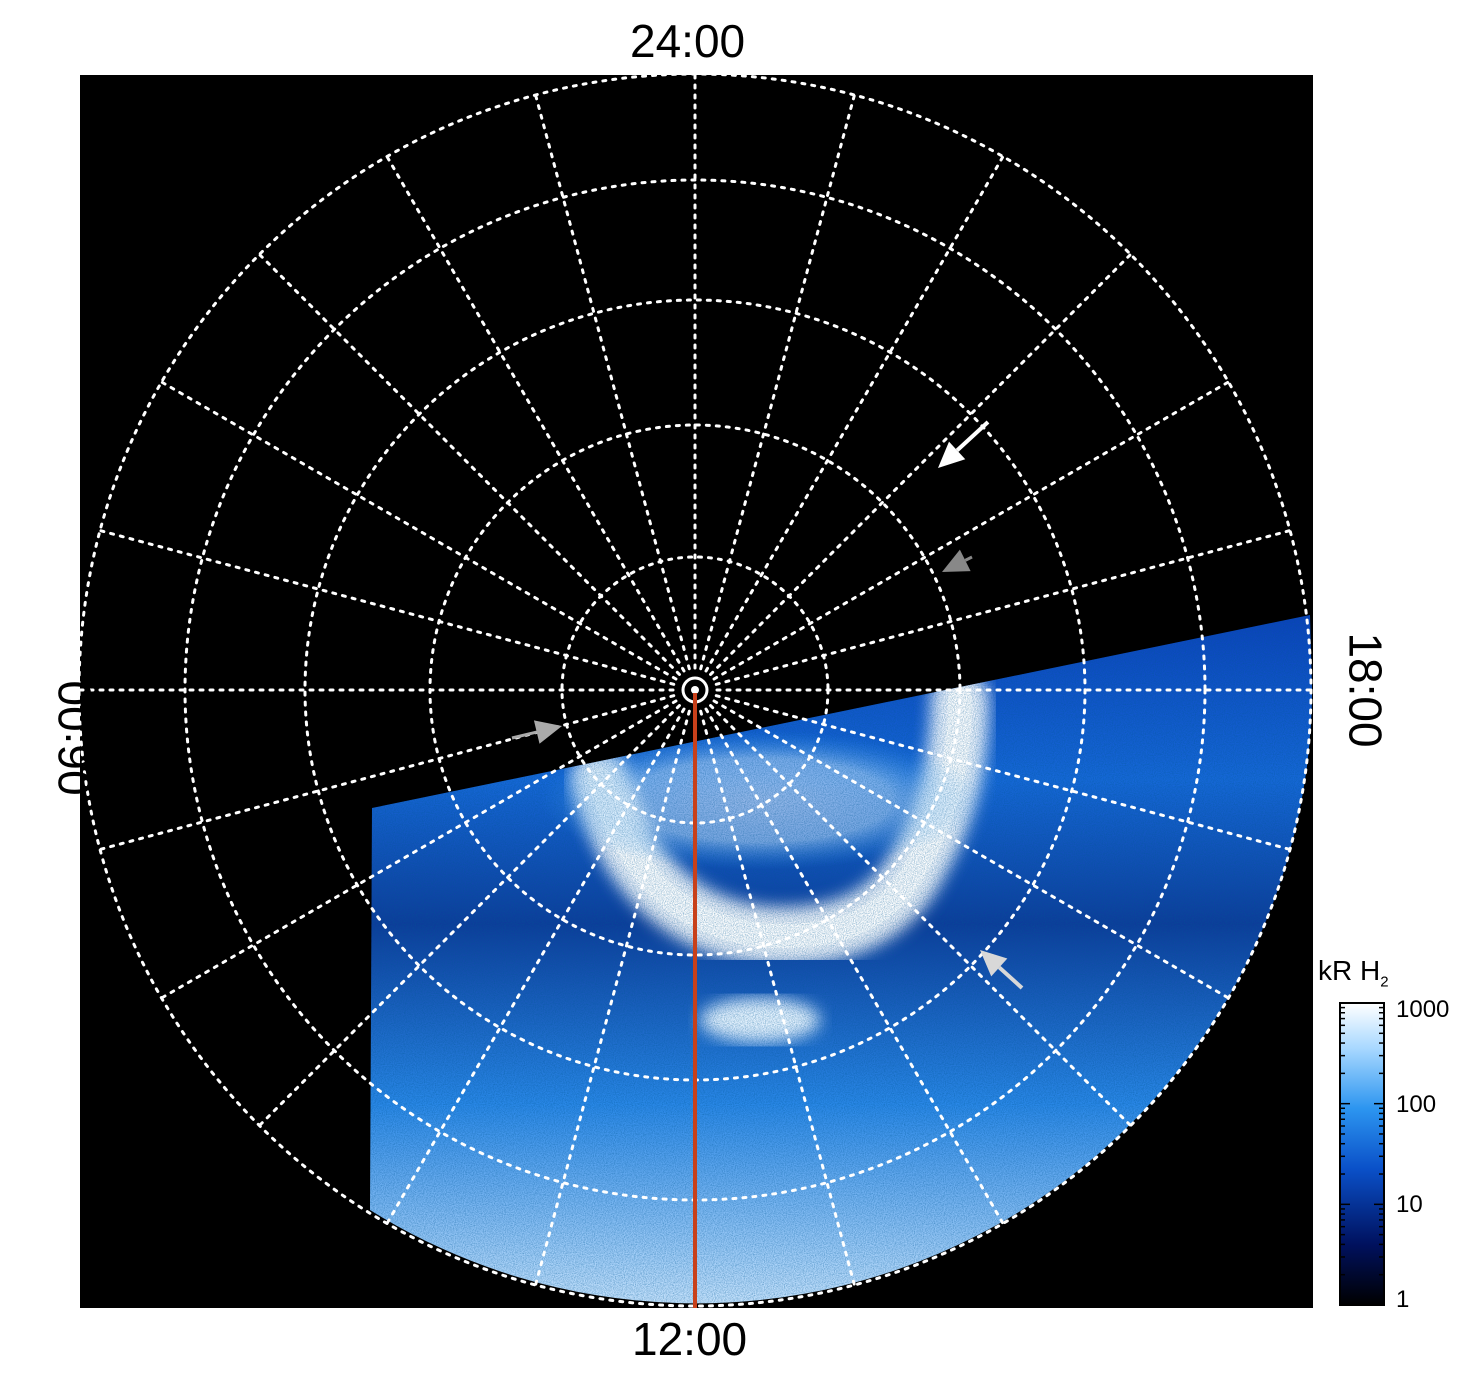 This screenshot has height=1384, width=1480. What do you see at coordinates (74, 738) in the screenshot?
I see `local-time-label-left: 06:00` at bounding box center [74, 738].